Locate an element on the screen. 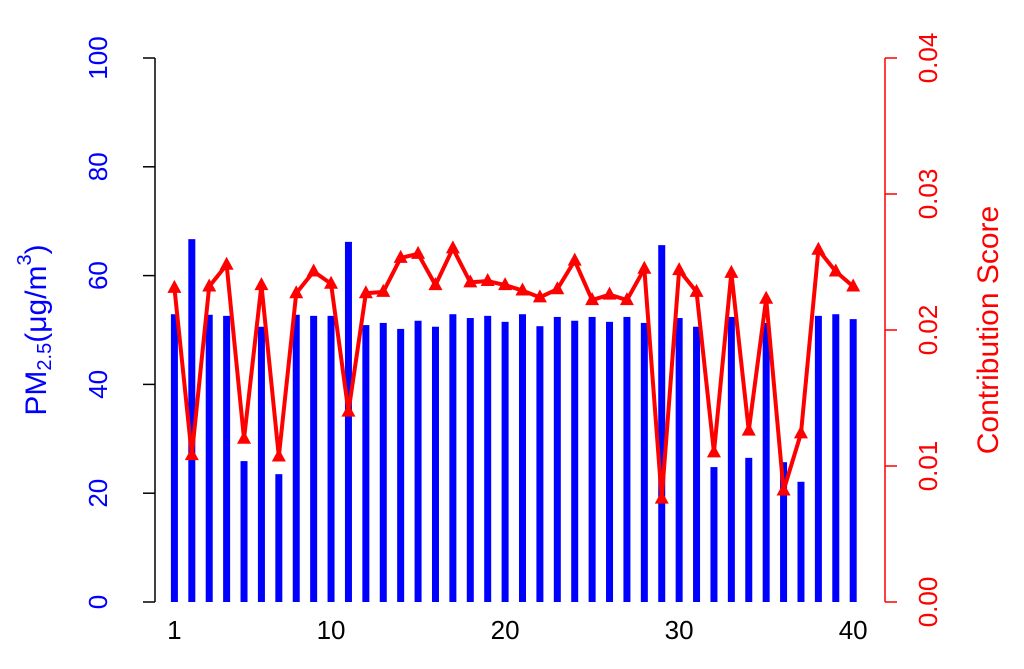 This screenshot has width=1024, height=669. y2-tick-label: 0.01 is located at coordinates (928, 466).